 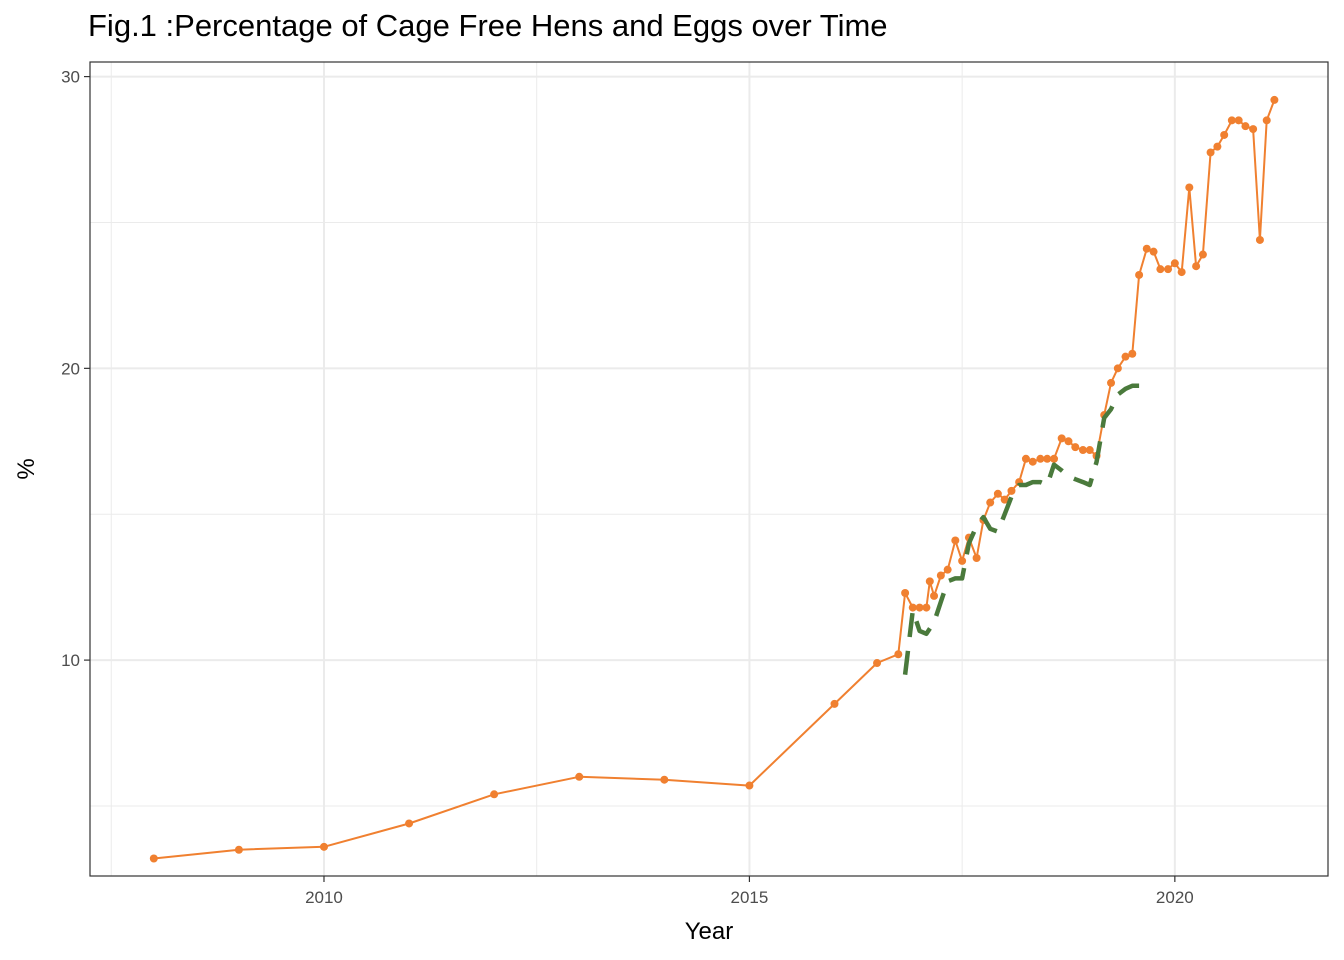 I want to click on y-tick-label: 10, so click(x=70, y=660).